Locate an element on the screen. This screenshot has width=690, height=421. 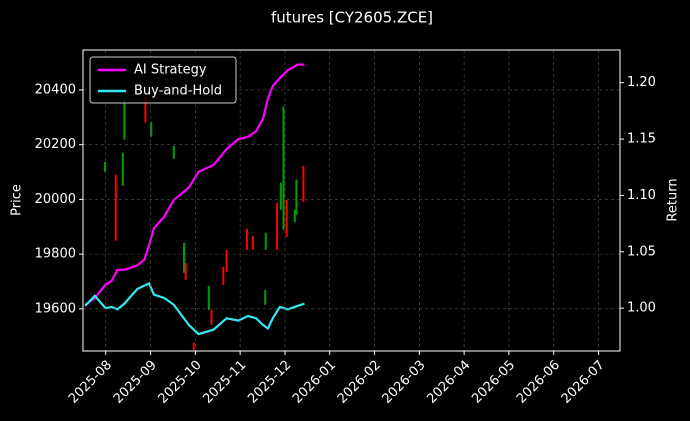
y-tick-label: 19600 is located at coordinates (55, 308).